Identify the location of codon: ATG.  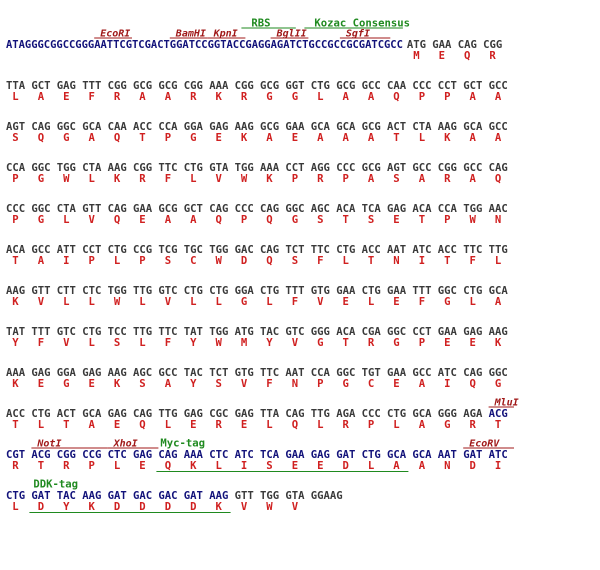
(416, 45).